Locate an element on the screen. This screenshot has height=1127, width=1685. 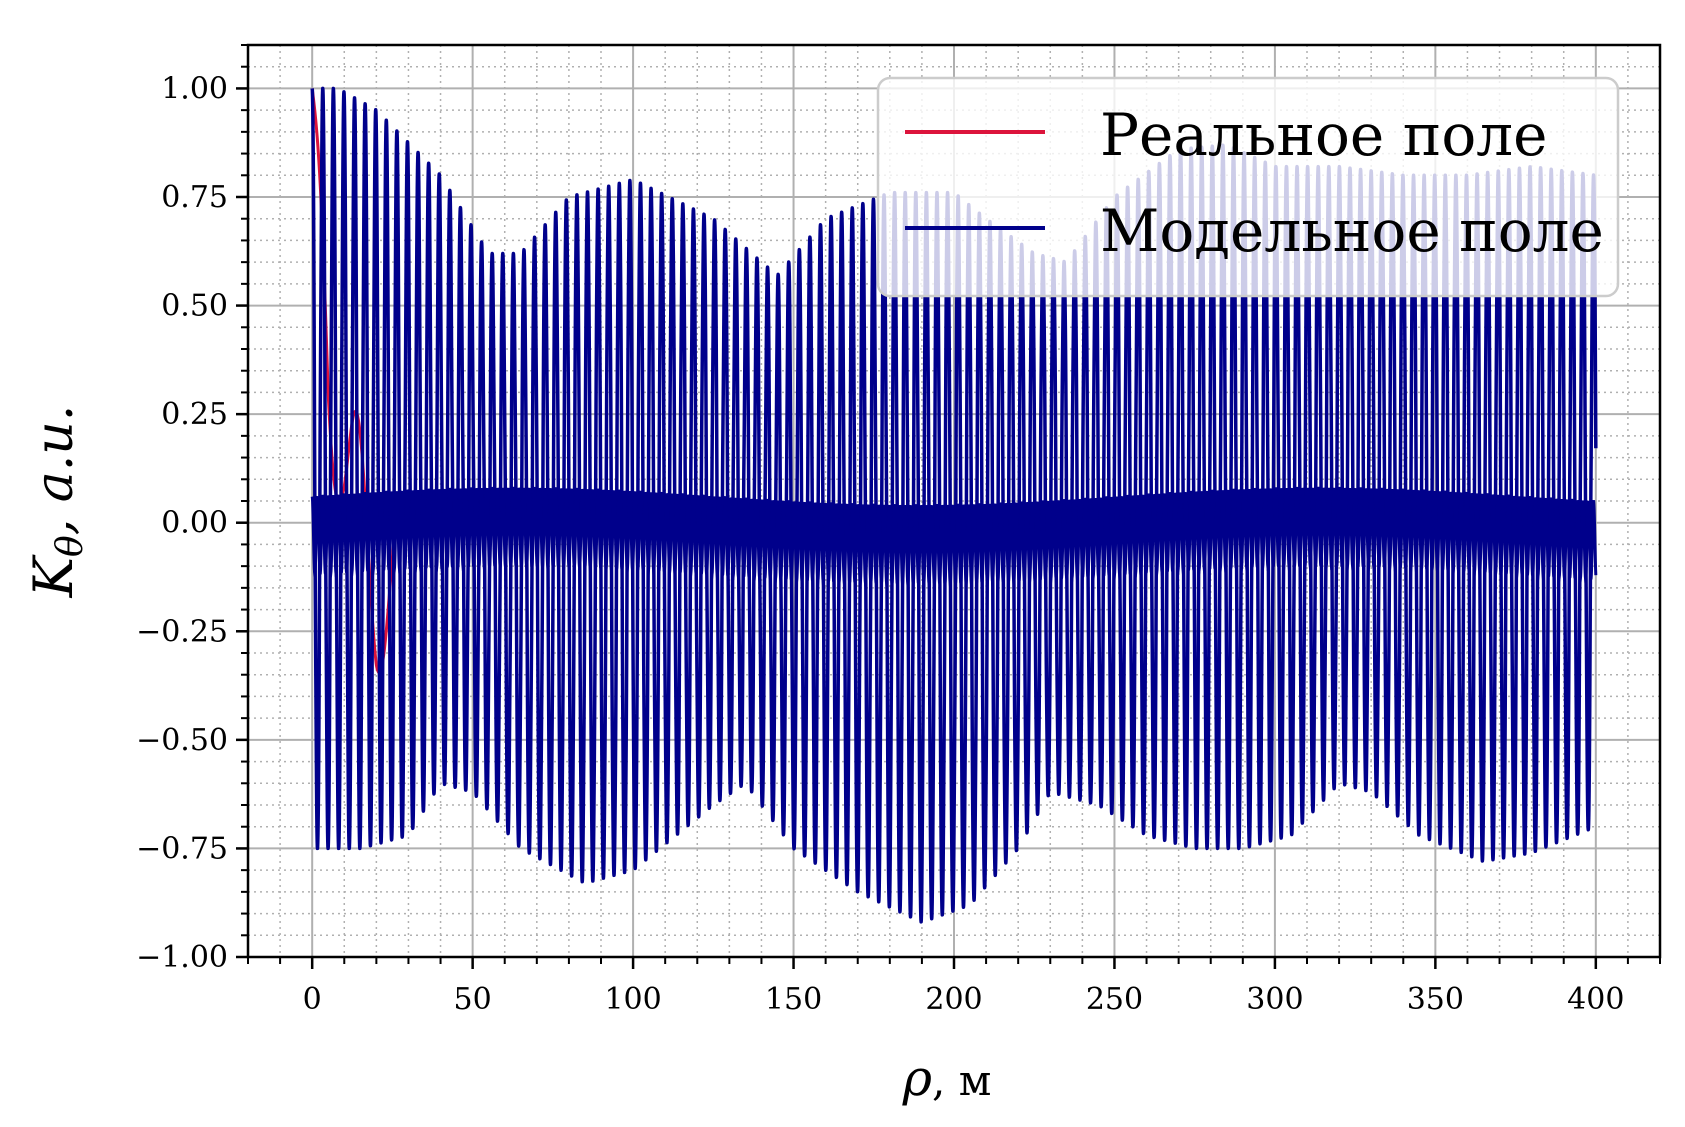
x-axis-unit: , м is located at coordinates (961, 1080).